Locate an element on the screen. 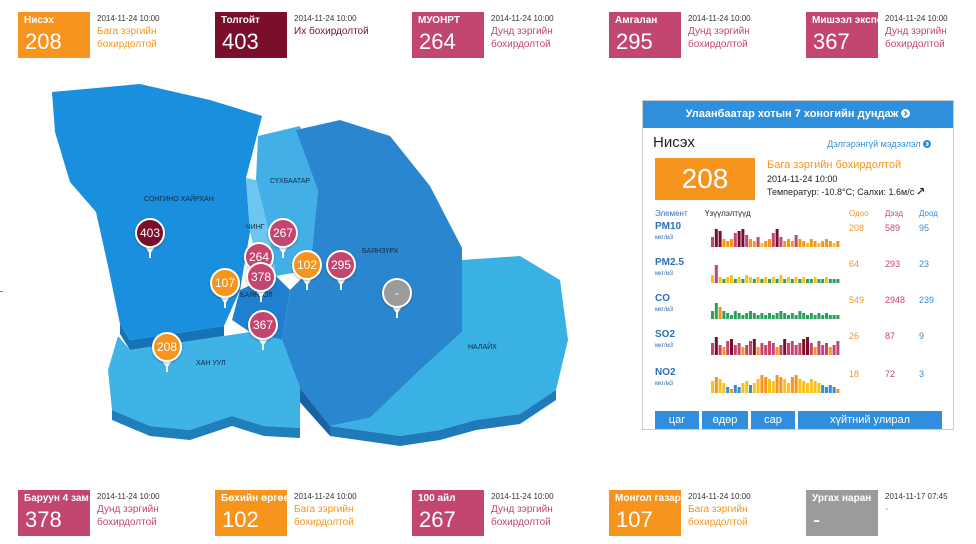  detail-link-label: Дэлгэрэнгүй мэдээлэл is located at coordinates (874, 144).